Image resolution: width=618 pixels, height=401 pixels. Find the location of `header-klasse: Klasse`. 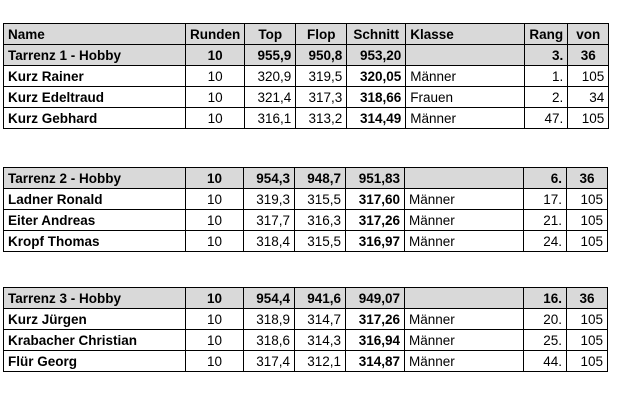

header-klasse: Klasse is located at coordinates (465, 34).